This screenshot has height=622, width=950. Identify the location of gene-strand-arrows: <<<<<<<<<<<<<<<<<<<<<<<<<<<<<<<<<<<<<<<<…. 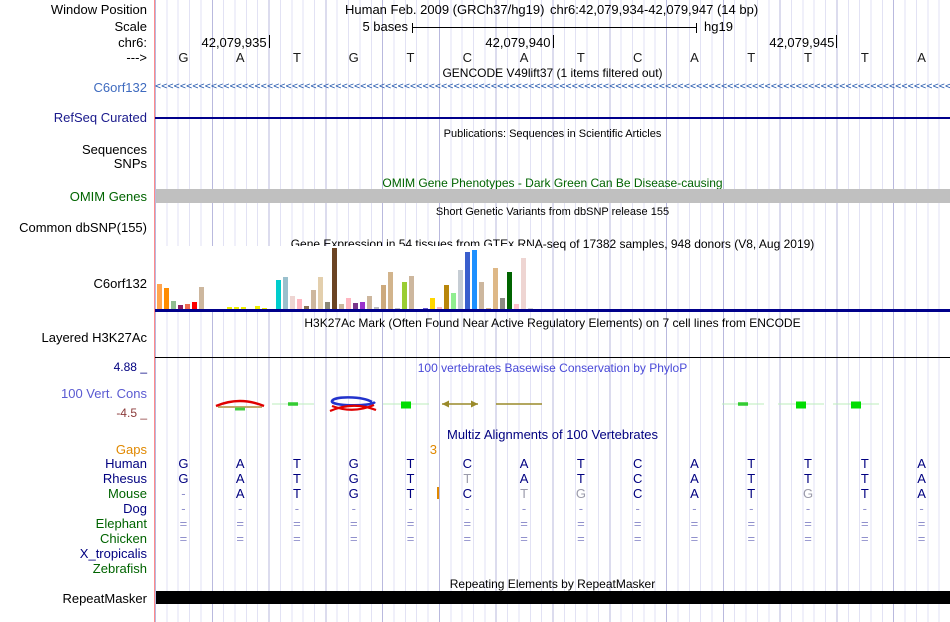
(552, 86).